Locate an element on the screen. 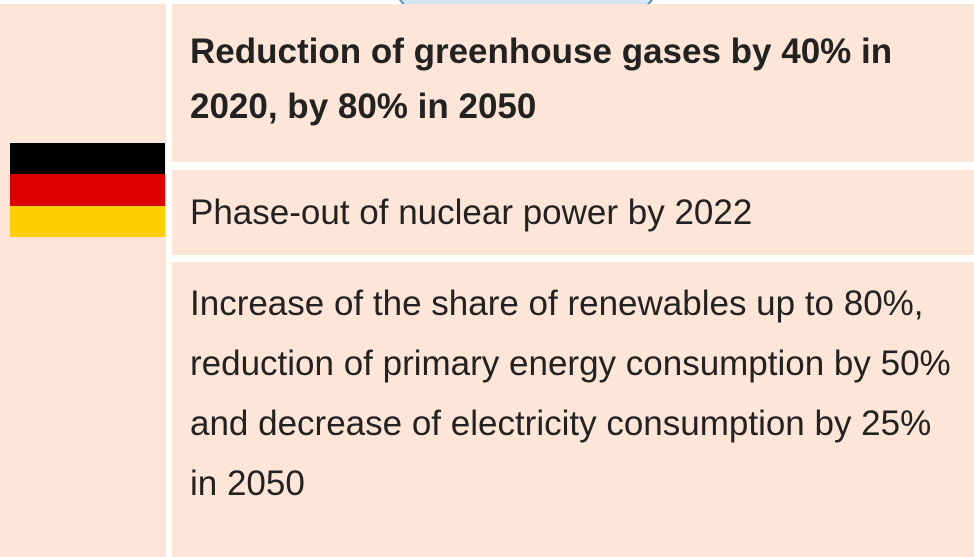 This screenshot has width=974, height=557. goal-text: Phase-out of nuclear power by 2022 is located at coordinates (471, 212).